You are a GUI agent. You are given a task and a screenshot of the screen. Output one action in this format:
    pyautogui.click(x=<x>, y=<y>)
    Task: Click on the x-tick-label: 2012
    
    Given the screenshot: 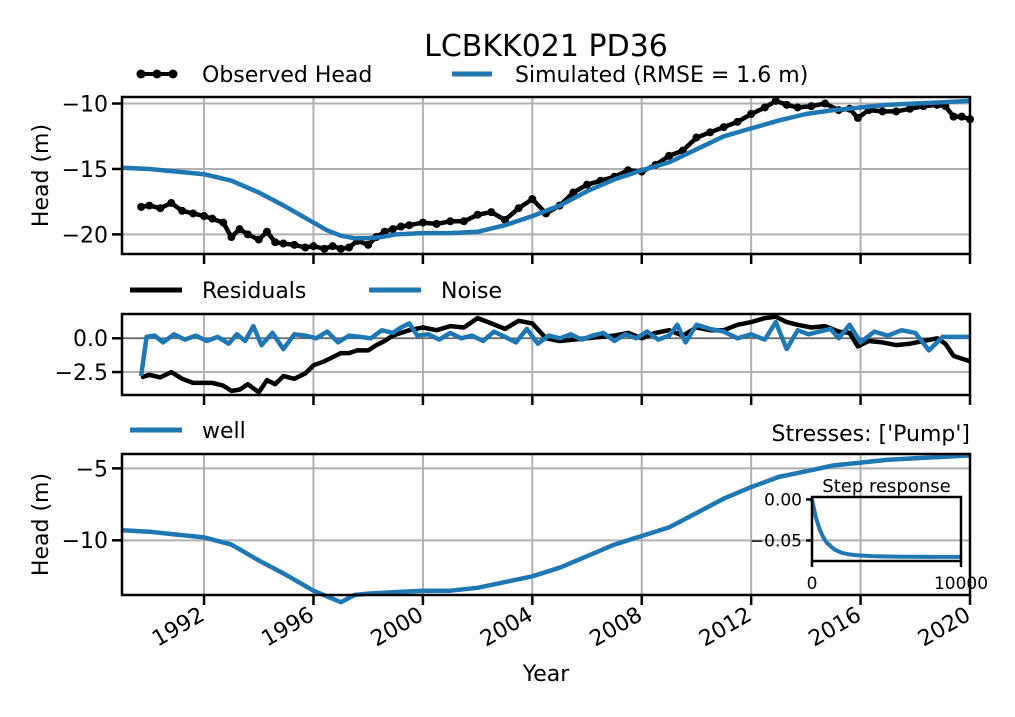 What is the action you would take?
    pyautogui.click(x=725, y=628)
    